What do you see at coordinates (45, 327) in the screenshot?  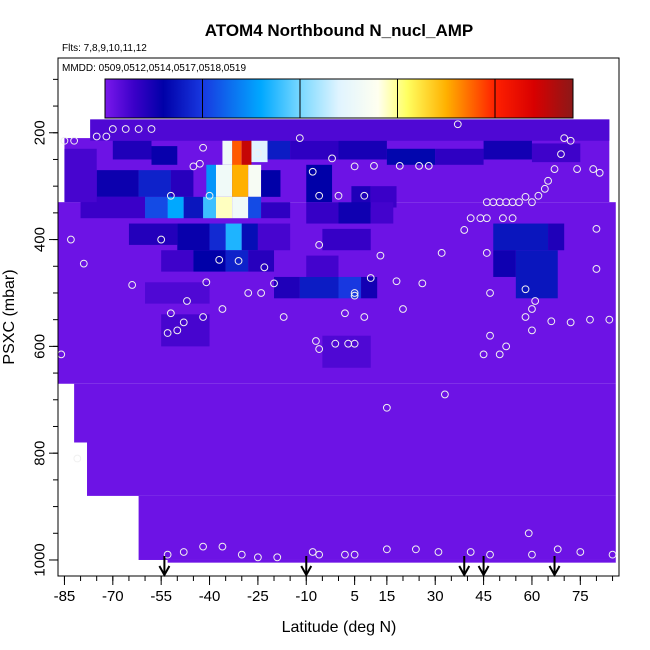 I see `y-axis: 200 400 600 800 1000` at bounding box center [45, 327].